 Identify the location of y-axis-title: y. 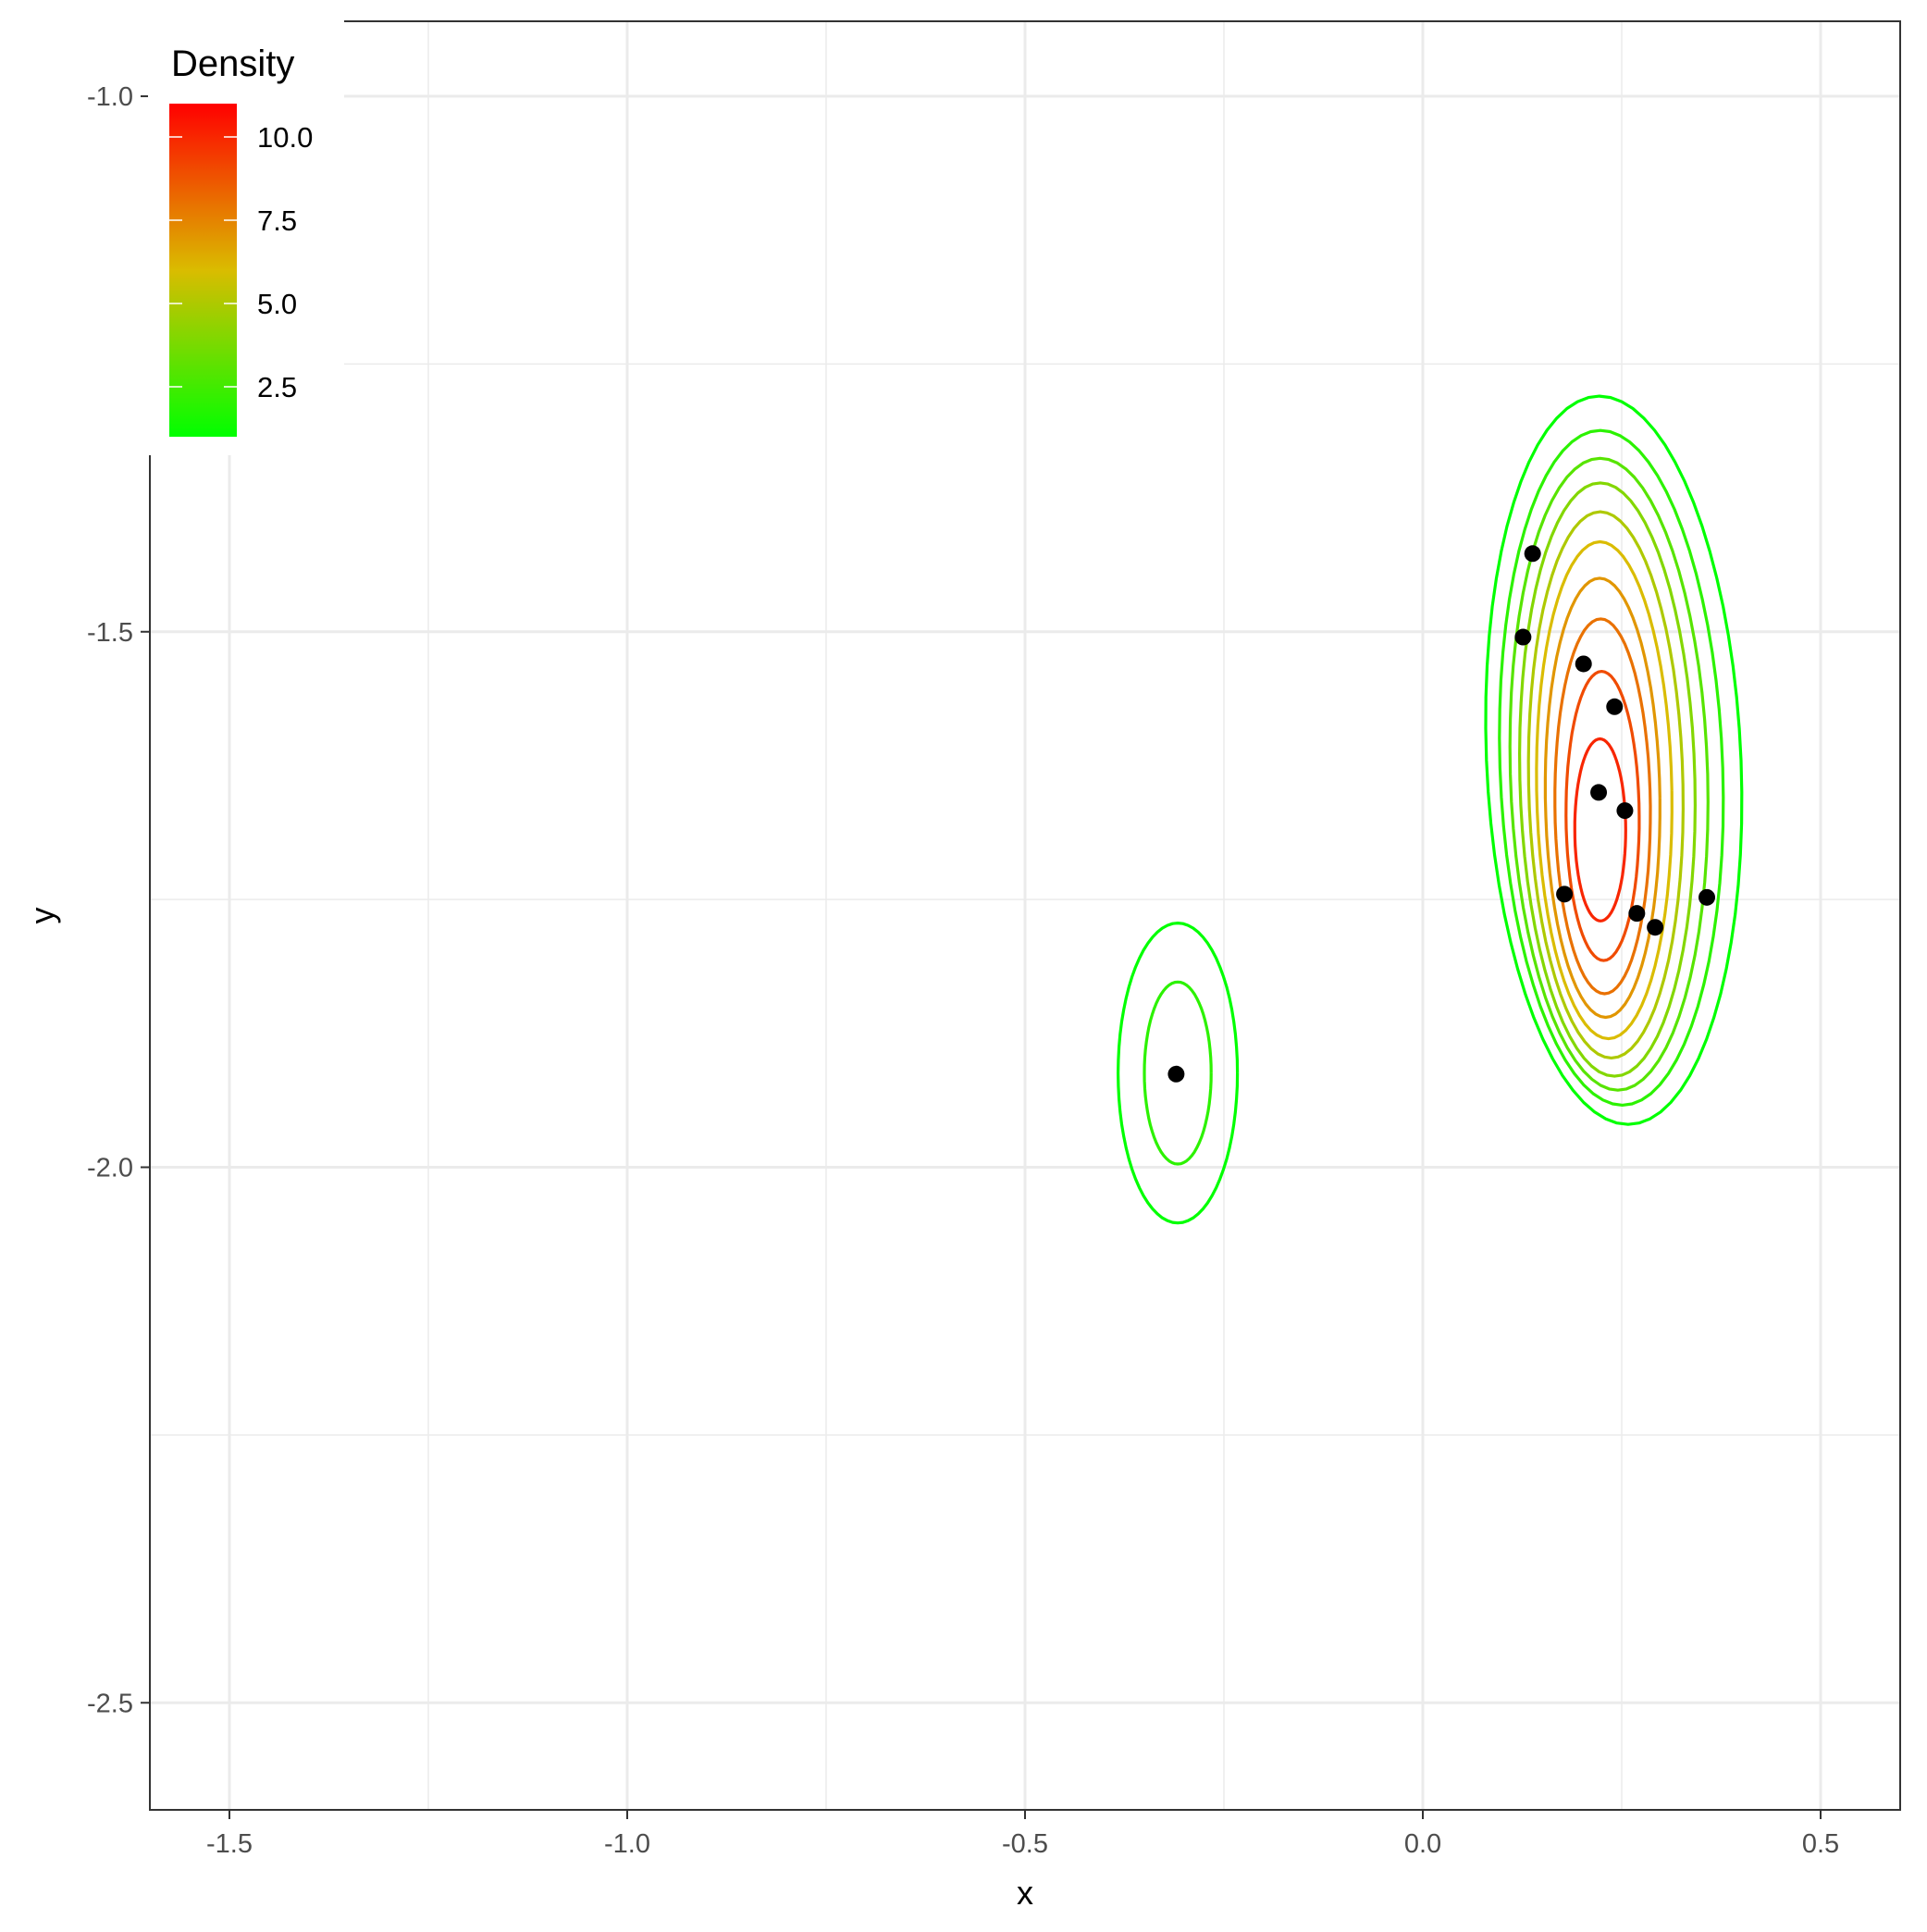
(42, 916).